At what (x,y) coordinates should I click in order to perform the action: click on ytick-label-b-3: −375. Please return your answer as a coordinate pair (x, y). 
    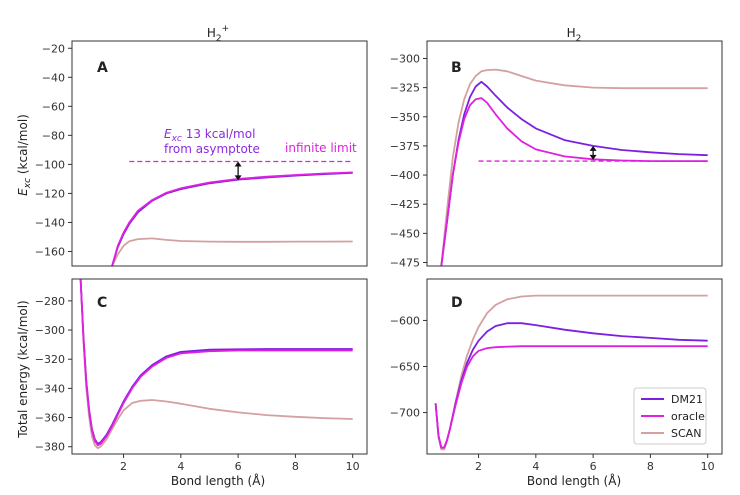
    Looking at the image, I should click on (405, 146).